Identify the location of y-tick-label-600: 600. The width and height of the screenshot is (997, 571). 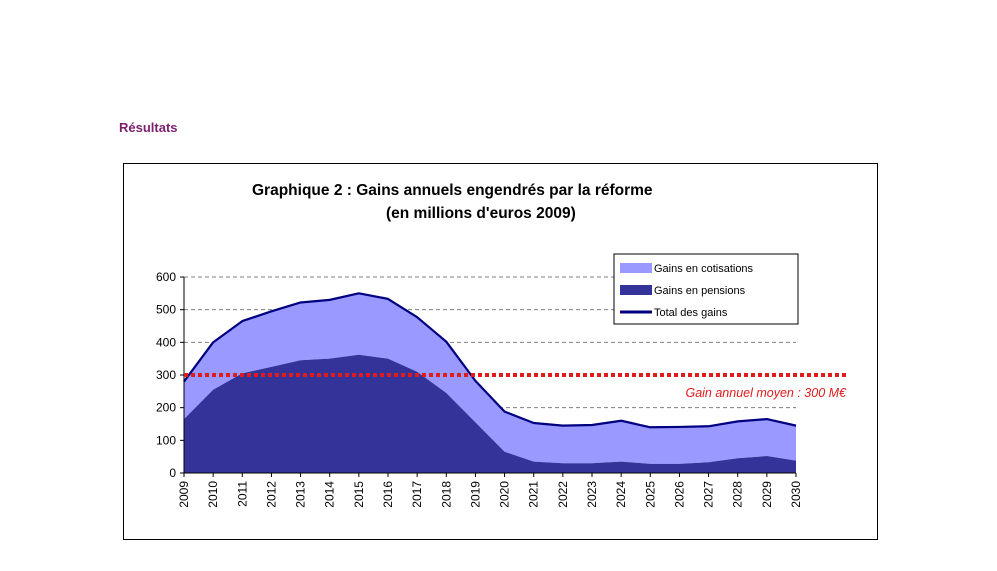
(166, 277).